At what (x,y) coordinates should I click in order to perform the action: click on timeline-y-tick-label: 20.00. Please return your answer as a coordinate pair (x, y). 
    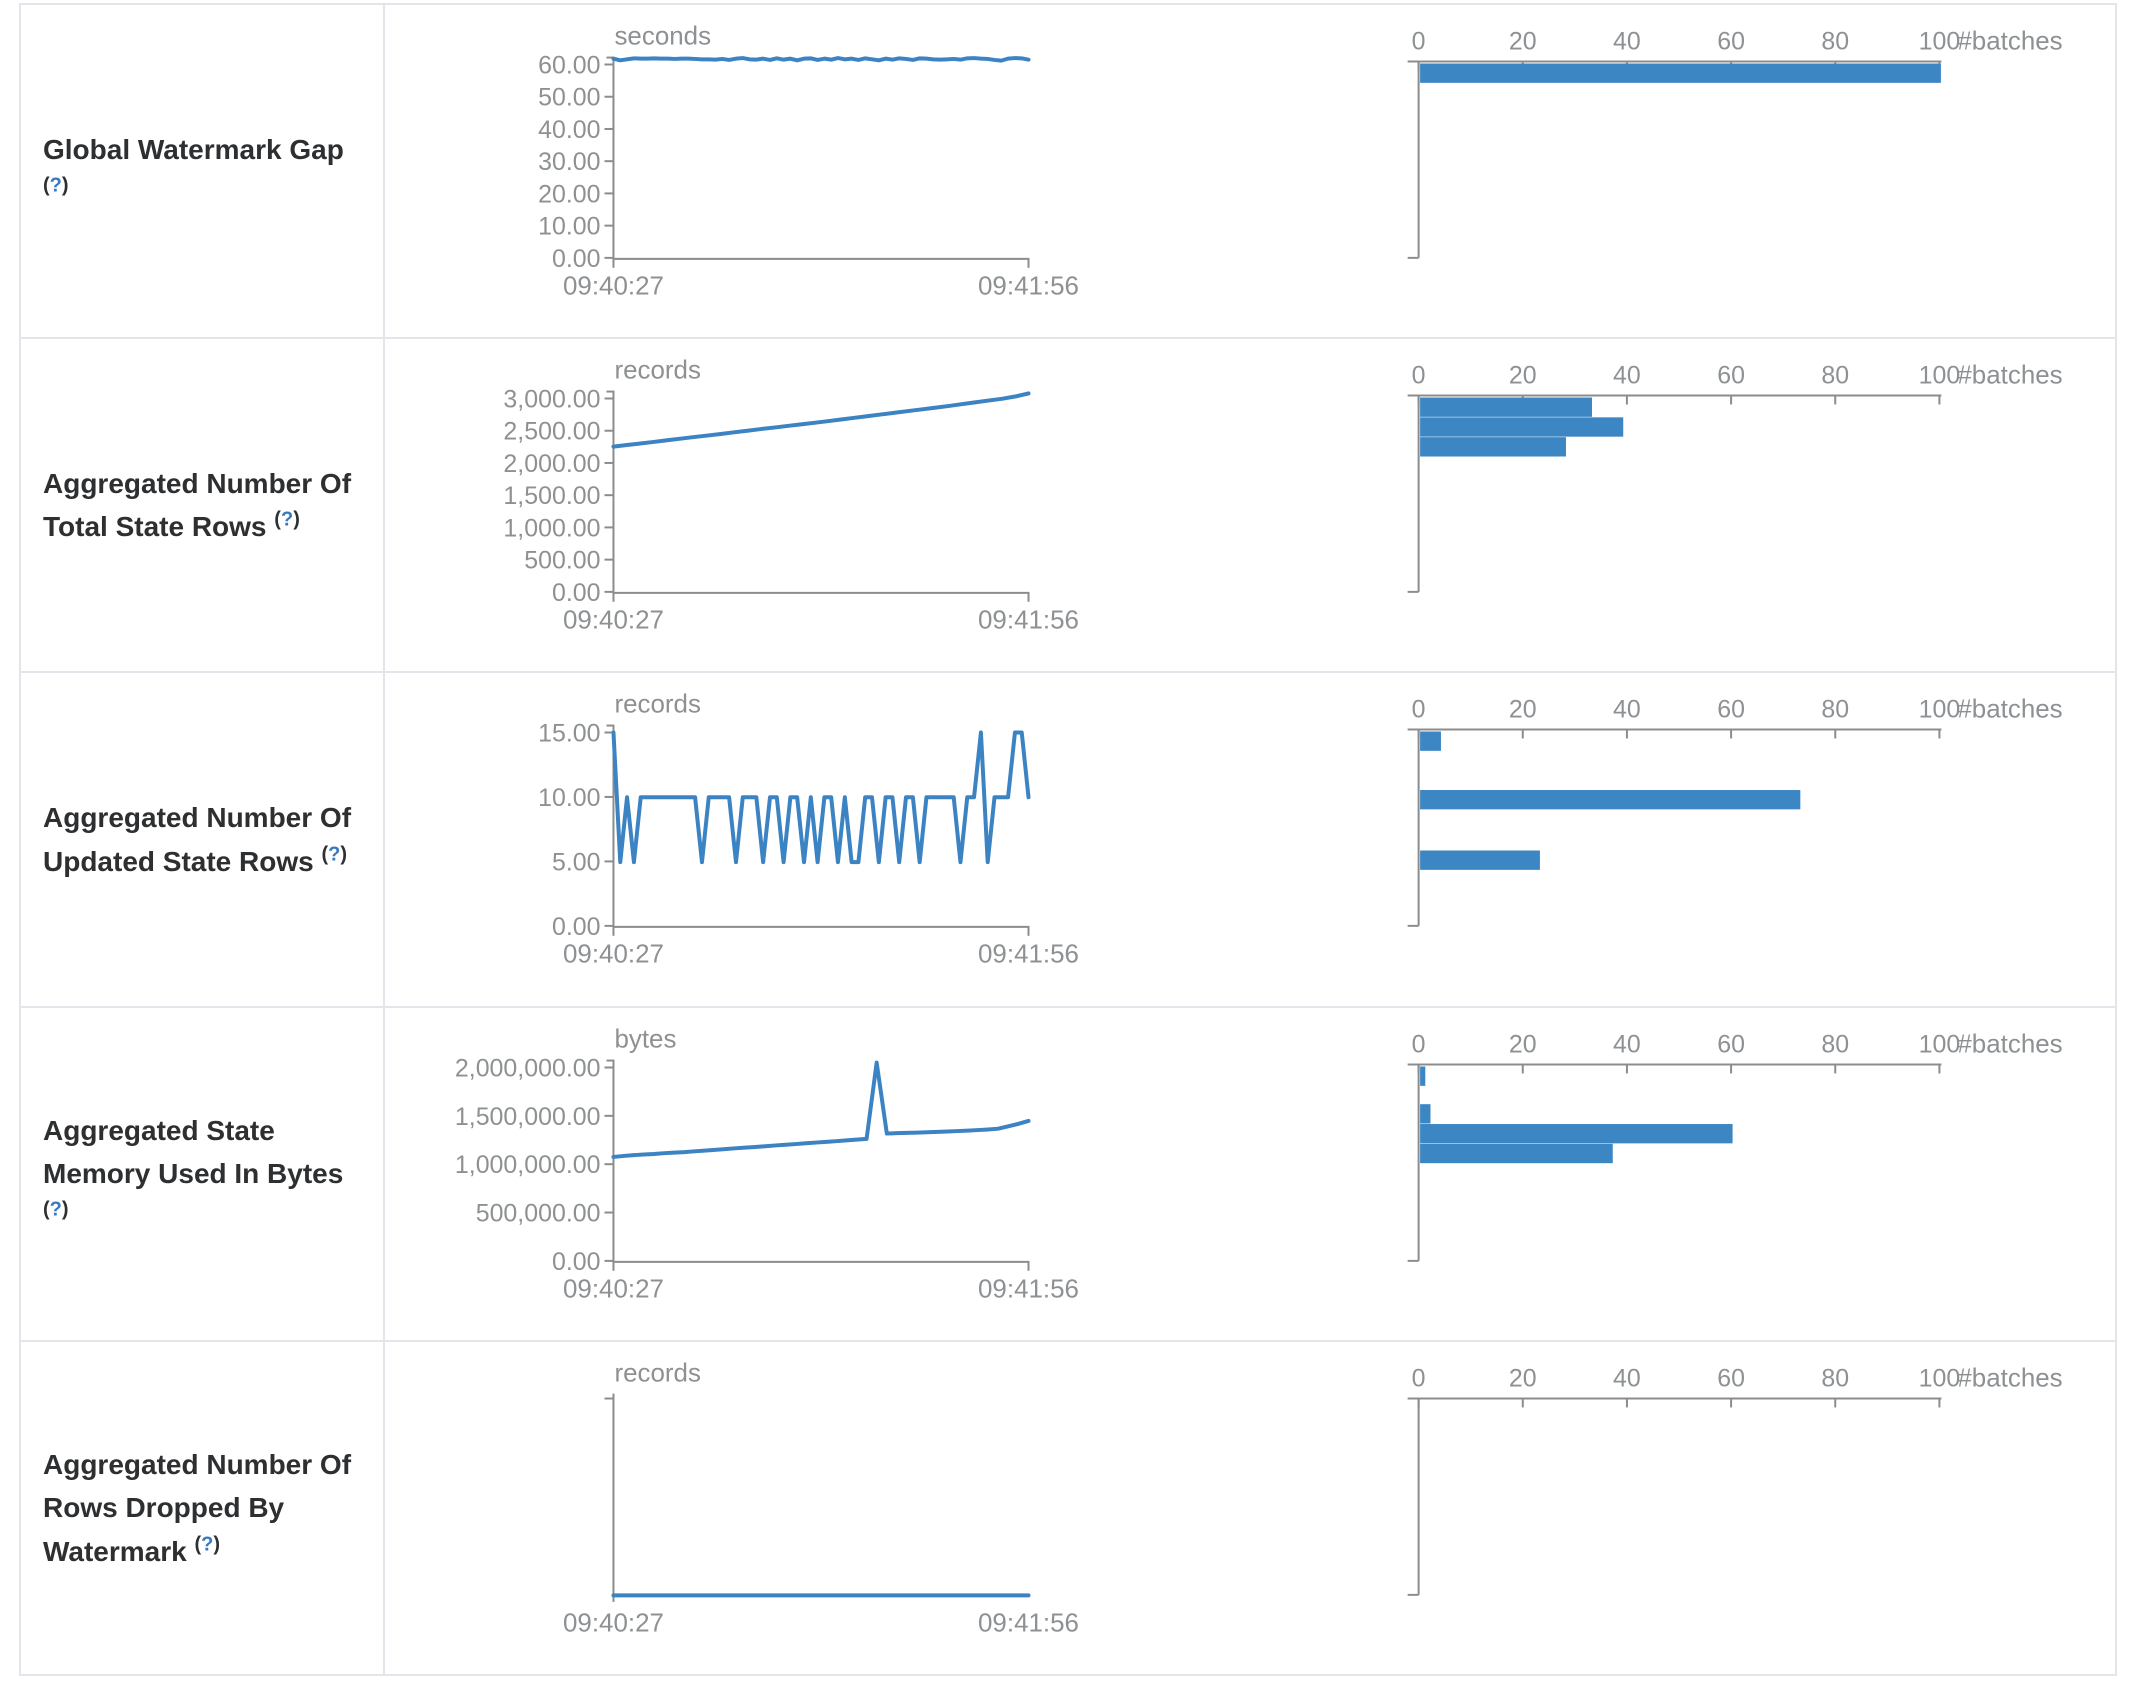
    Looking at the image, I should click on (569, 194).